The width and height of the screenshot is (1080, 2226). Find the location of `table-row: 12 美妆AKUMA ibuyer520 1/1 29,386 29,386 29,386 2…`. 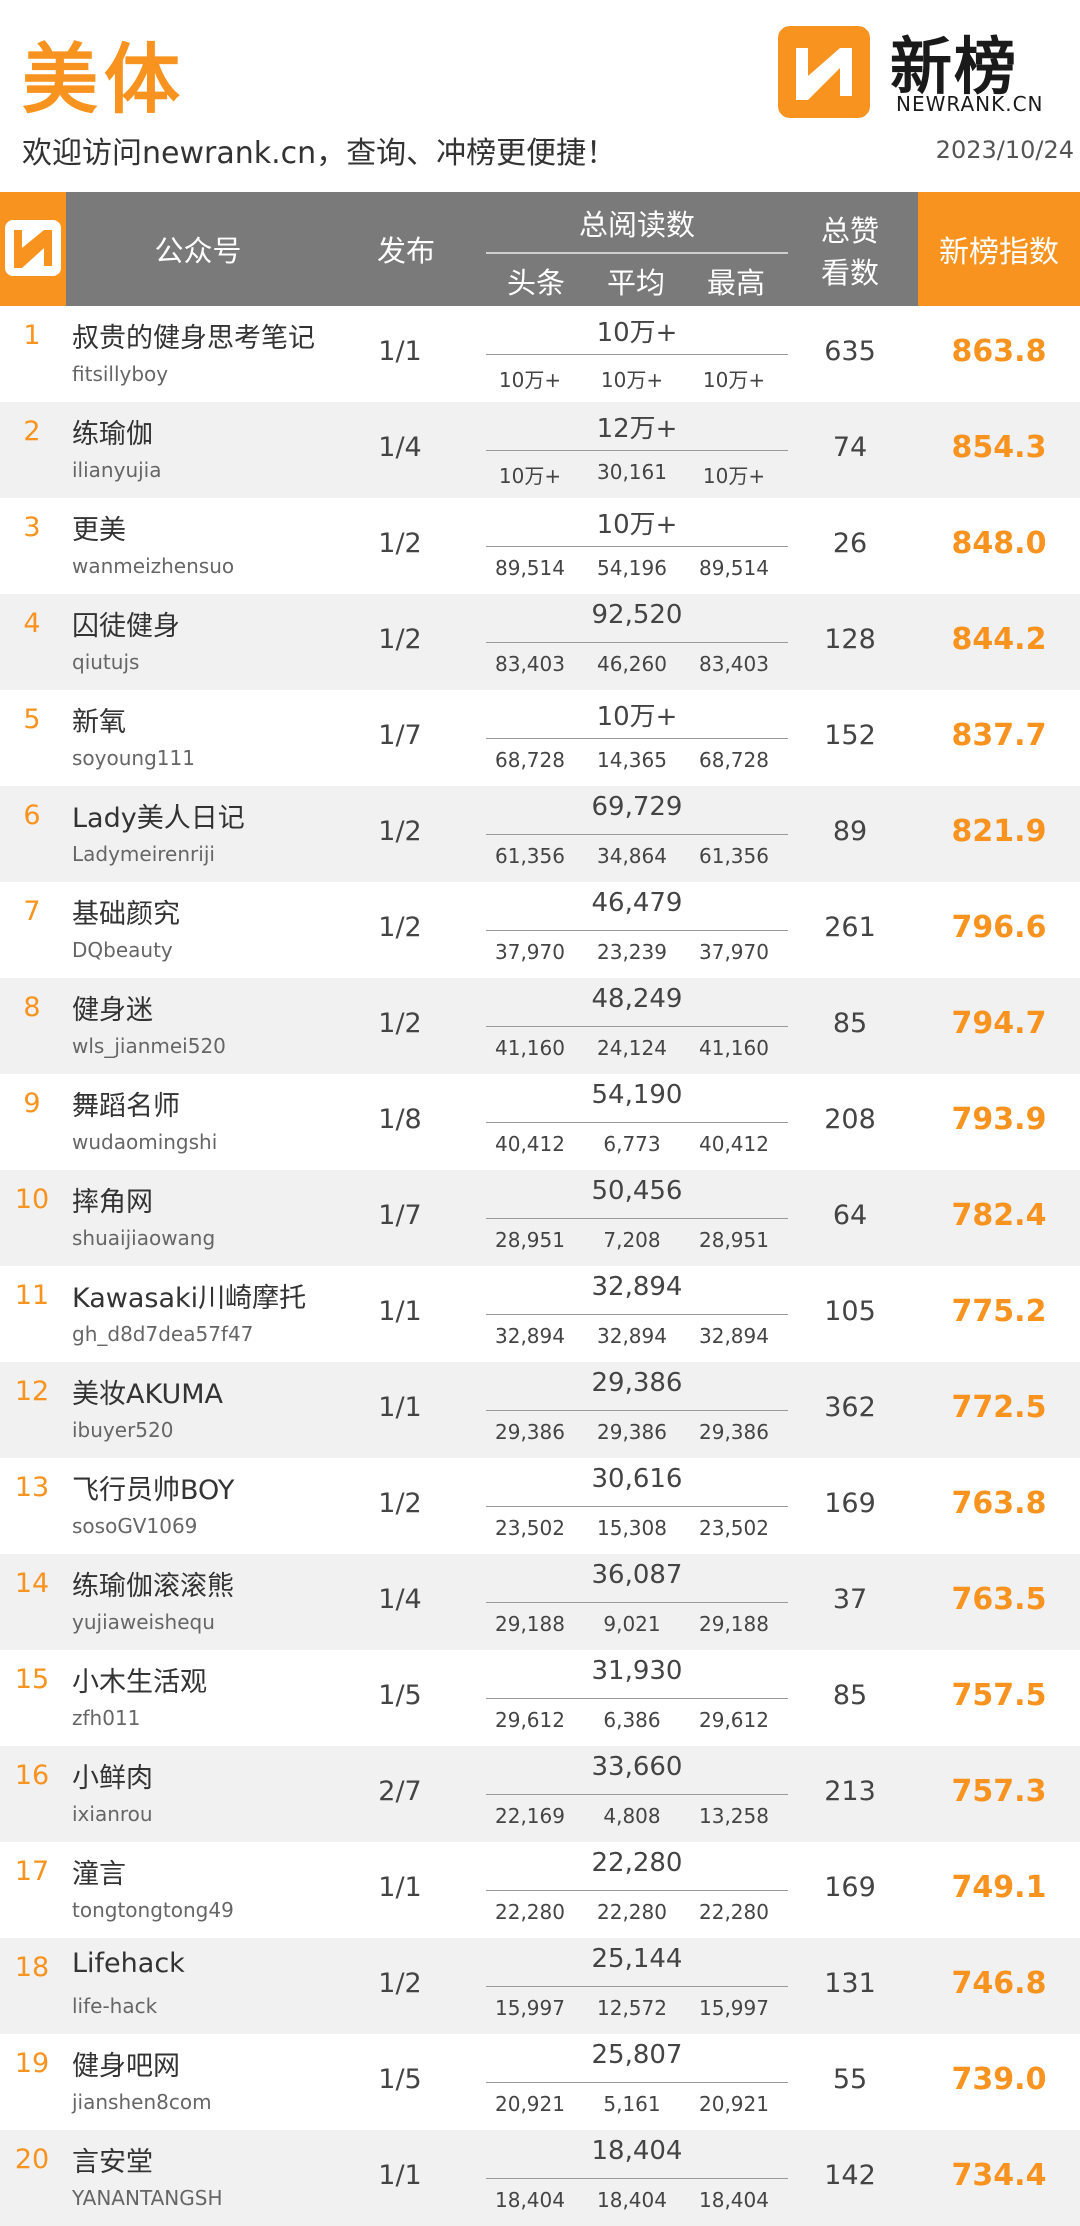

table-row: 12 美妆AKUMA ibuyer520 1/1 29,386 29,386 29,386 2… is located at coordinates (540, 1410).